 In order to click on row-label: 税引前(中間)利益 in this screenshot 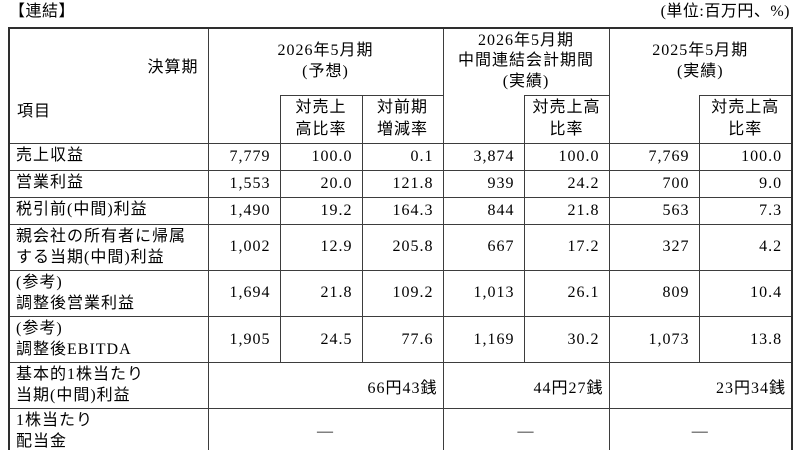, I will do `click(108, 210)`.